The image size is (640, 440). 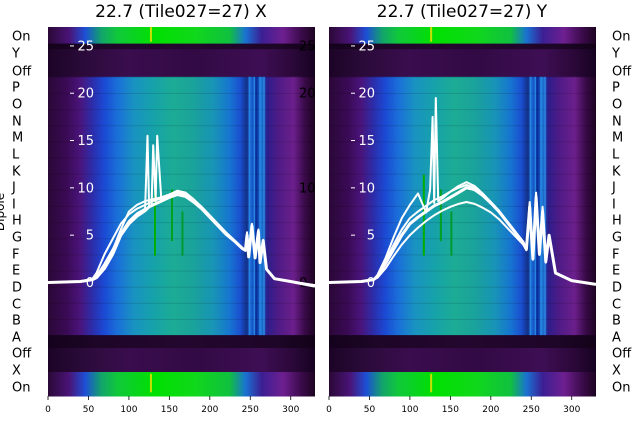 What do you see at coordinates (571, 410) in the screenshot?
I see `xtick-label-300: 300` at bounding box center [571, 410].